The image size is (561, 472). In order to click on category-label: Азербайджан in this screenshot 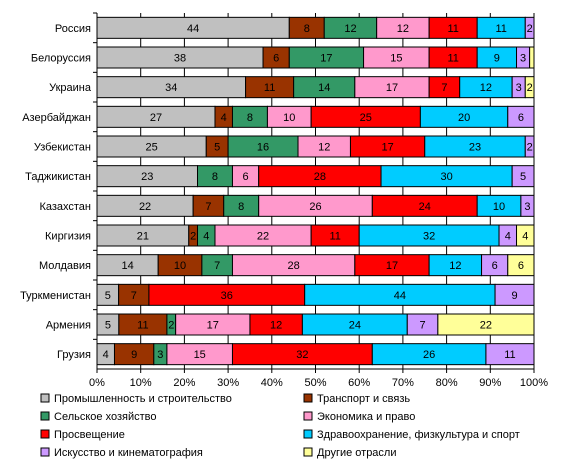, I will do `click(56, 118)`.